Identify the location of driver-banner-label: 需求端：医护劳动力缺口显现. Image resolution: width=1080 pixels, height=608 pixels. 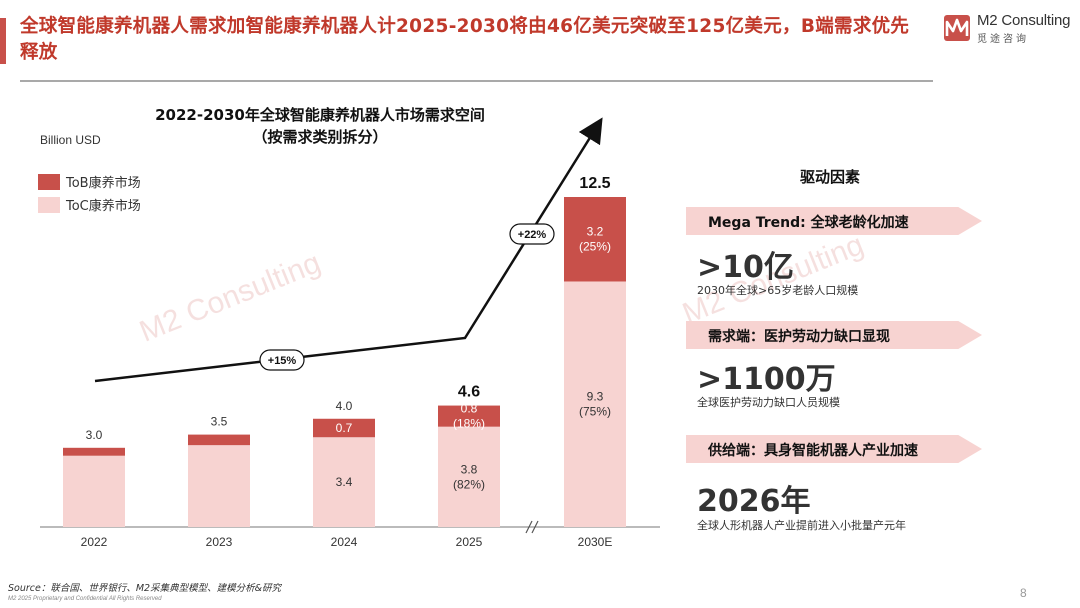
(799, 337).